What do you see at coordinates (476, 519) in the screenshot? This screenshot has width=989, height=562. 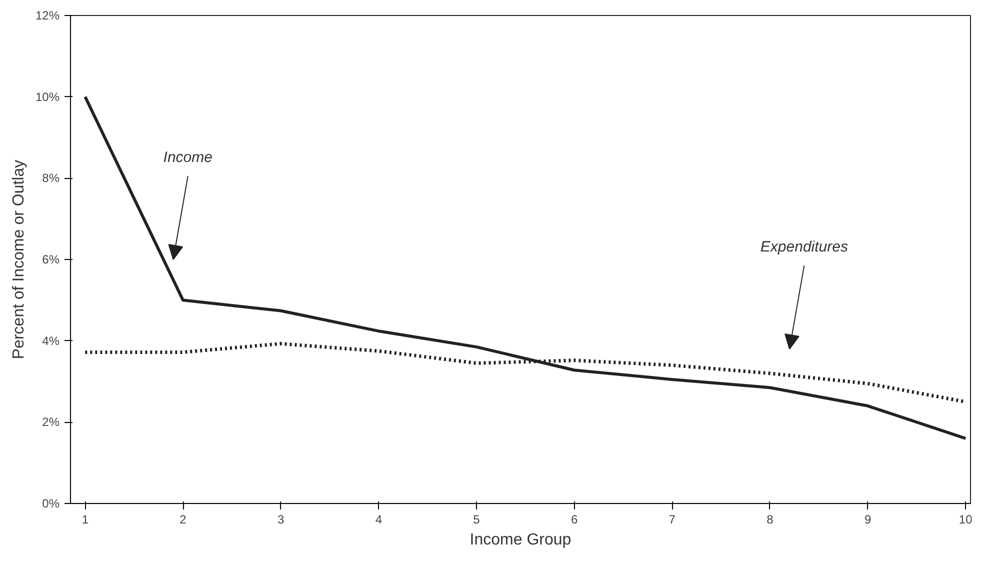 I see `x-tick-label: 5` at bounding box center [476, 519].